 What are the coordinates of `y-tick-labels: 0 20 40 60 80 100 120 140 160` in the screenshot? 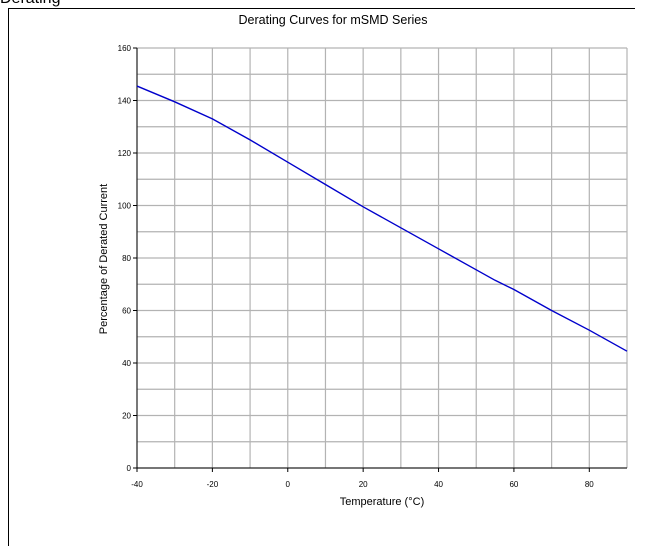 It's located at (127, 258).